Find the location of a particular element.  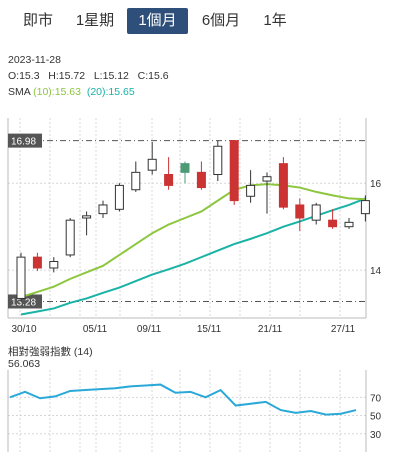

sma-label: SMA is located at coordinates (19, 92).